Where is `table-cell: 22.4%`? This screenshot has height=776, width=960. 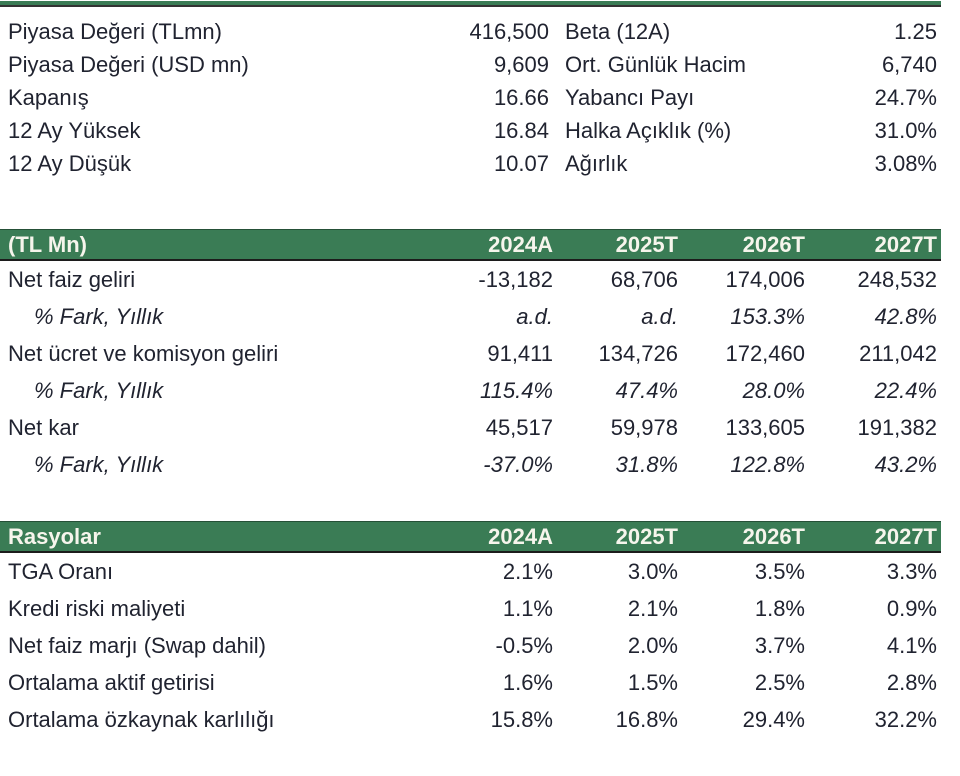 table-cell: 22.4% is located at coordinates (905, 390).